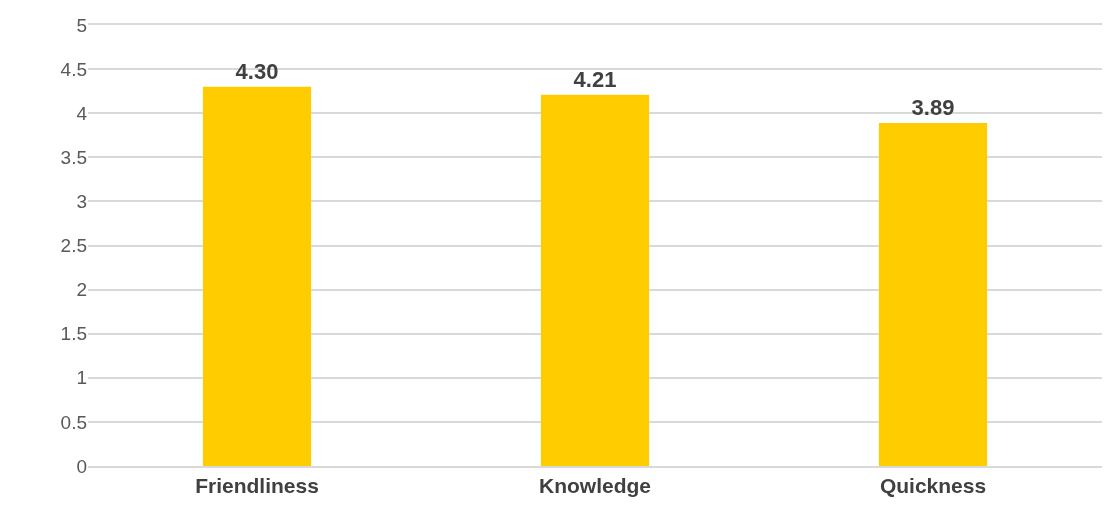  Describe the element at coordinates (73, 69) in the screenshot. I see `y-tick-label: 4.5` at that location.